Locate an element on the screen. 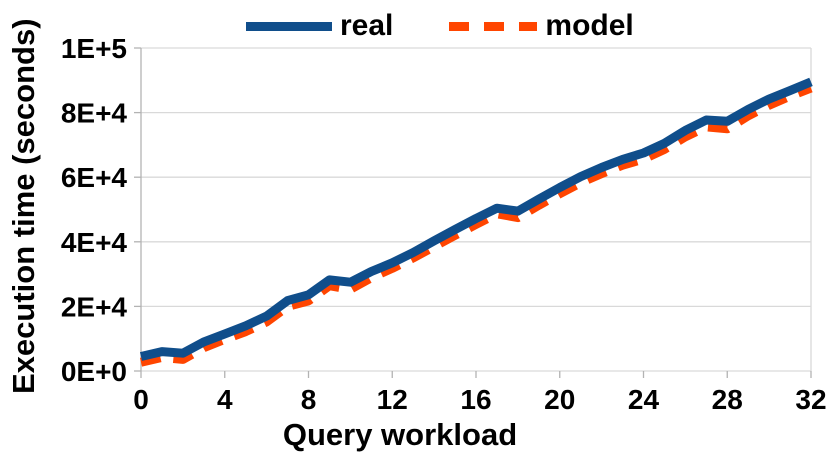  x-tick-label: 24 is located at coordinates (644, 399).